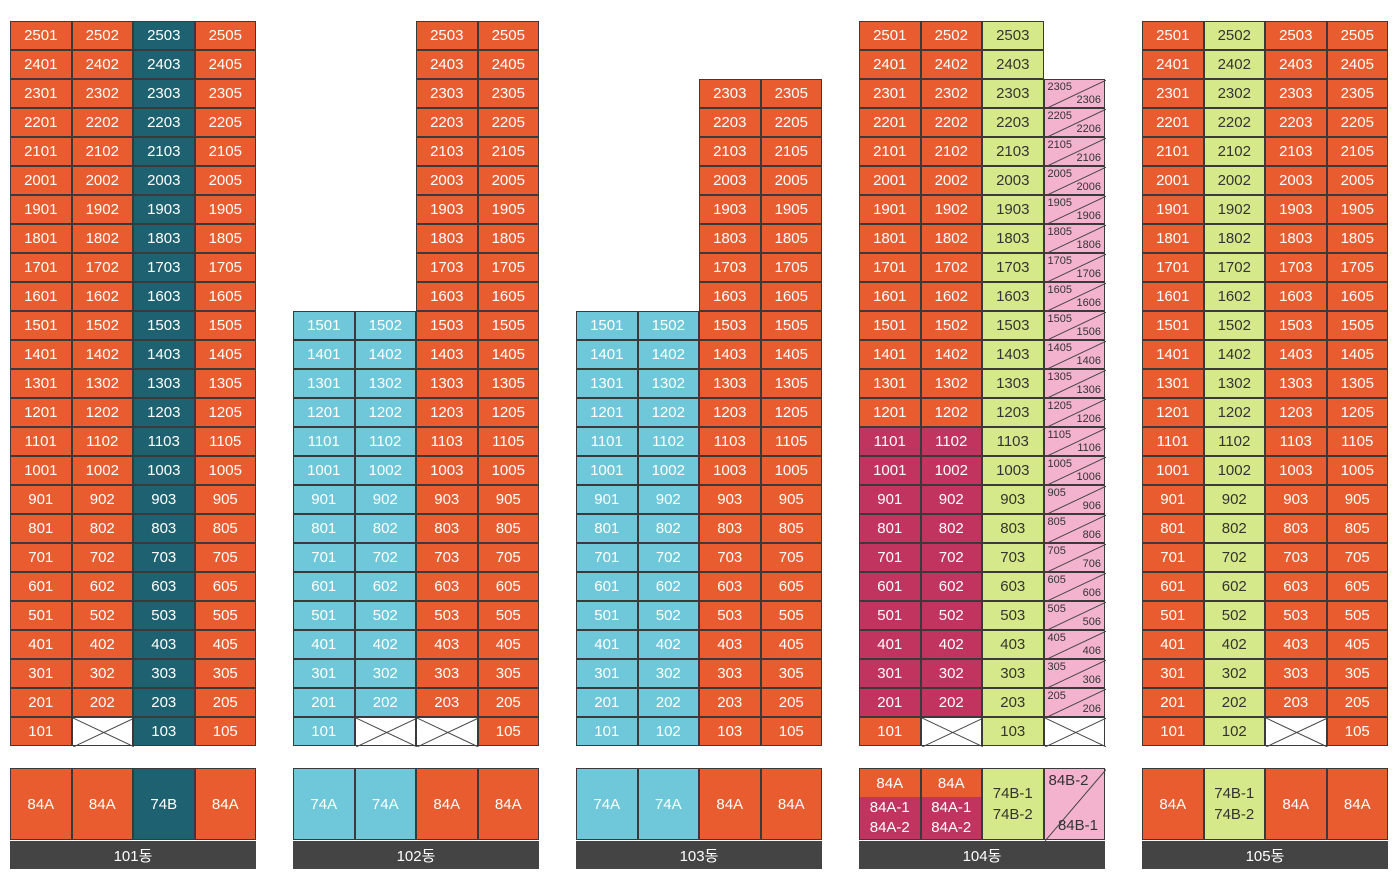 This screenshot has width=1395, height=883. What do you see at coordinates (1088, 129) in the screenshot?
I see `unit-number: 2206` at bounding box center [1088, 129].